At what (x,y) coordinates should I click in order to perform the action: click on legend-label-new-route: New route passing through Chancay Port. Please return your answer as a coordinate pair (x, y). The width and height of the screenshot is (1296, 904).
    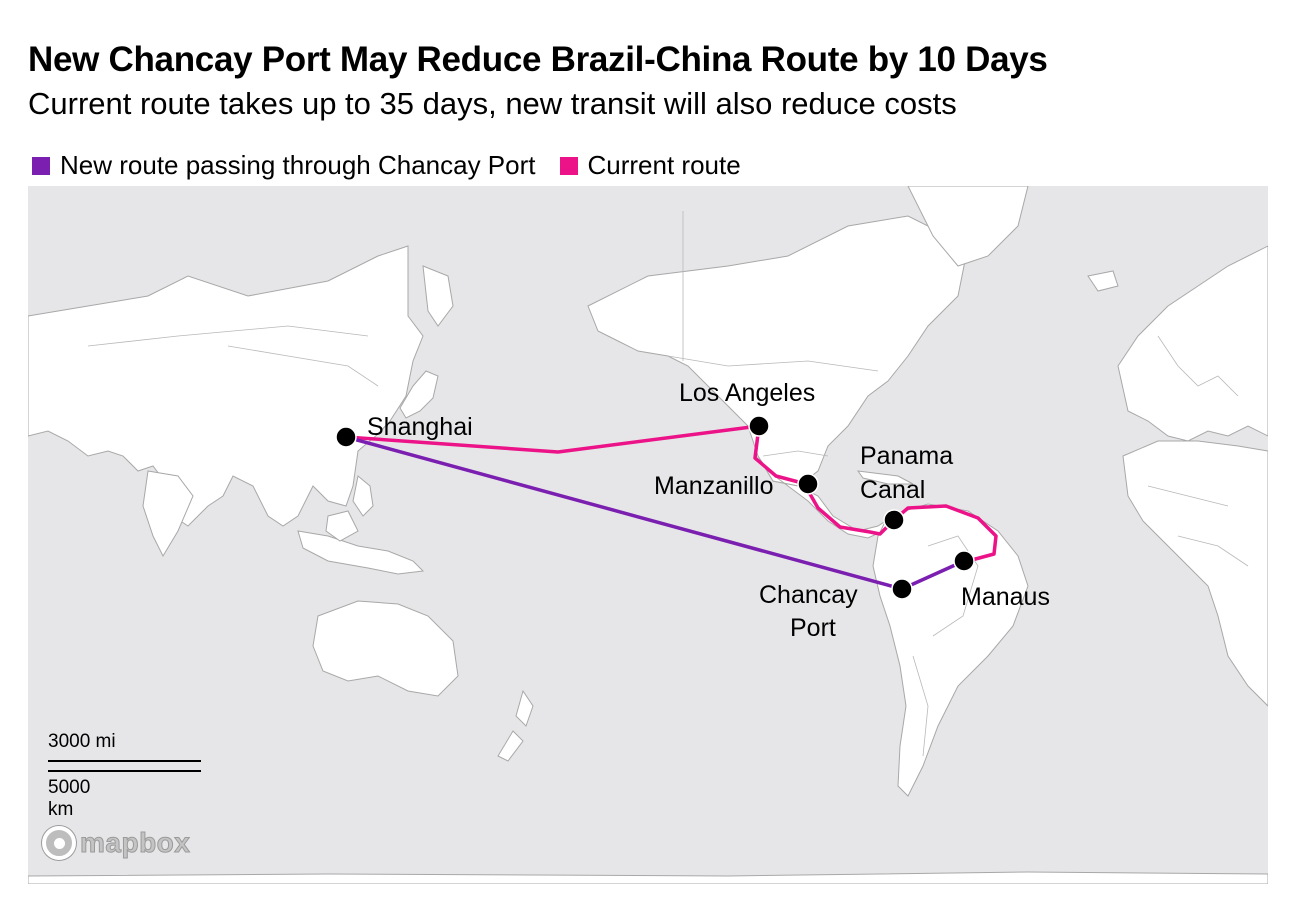
    Looking at the image, I should click on (298, 165).